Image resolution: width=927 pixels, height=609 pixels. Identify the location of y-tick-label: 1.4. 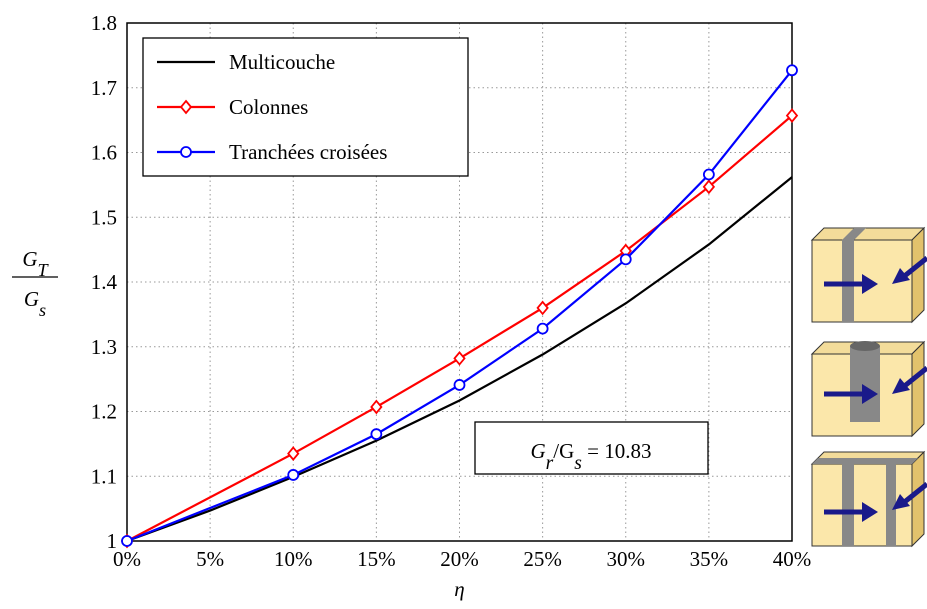
(104, 282).